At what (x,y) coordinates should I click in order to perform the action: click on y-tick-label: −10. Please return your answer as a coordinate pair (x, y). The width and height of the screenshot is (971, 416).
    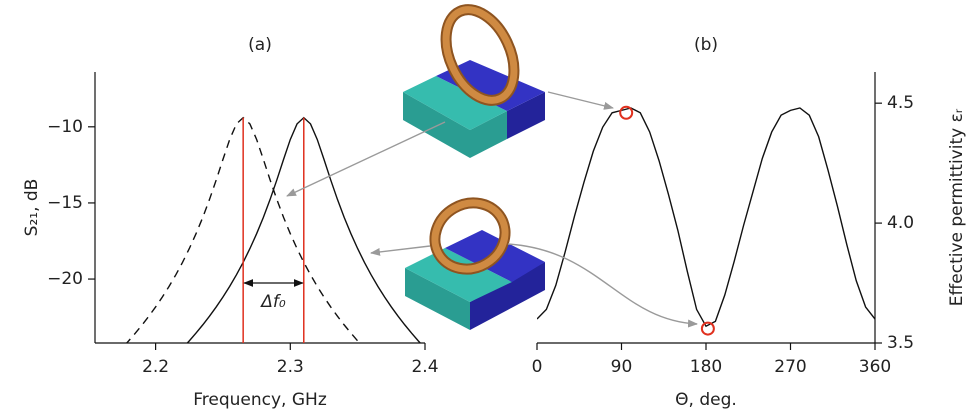
    Looking at the image, I should click on (65, 127).